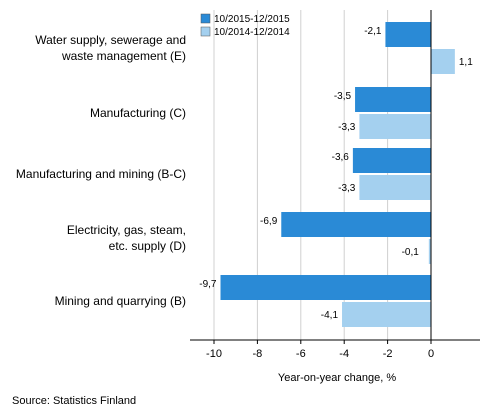 This screenshot has height=416, width=493. I want to click on data-label: -3,5, so click(343, 96).